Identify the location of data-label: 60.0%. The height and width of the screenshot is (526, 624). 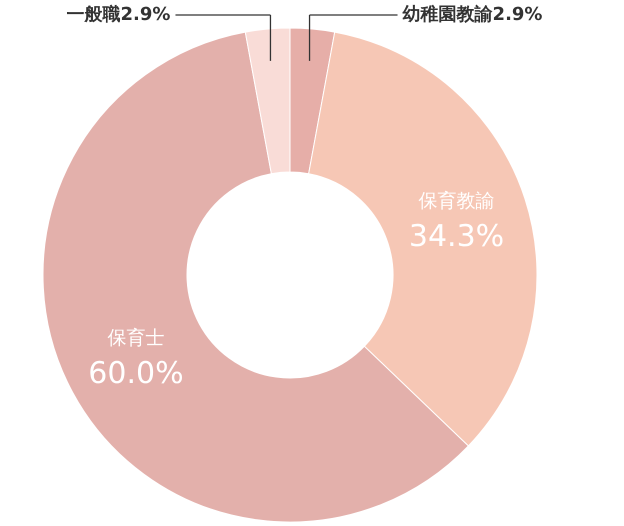
(136, 374).